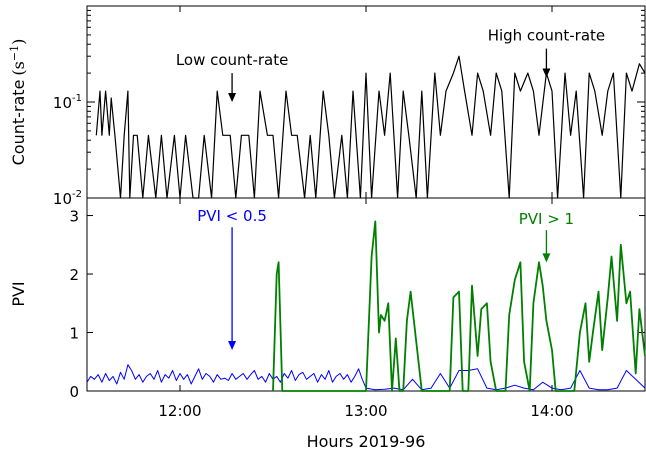 The height and width of the screenshot is (456, 646). I want to click on top-y-tick-label: 10⁻², so click(67, 198).